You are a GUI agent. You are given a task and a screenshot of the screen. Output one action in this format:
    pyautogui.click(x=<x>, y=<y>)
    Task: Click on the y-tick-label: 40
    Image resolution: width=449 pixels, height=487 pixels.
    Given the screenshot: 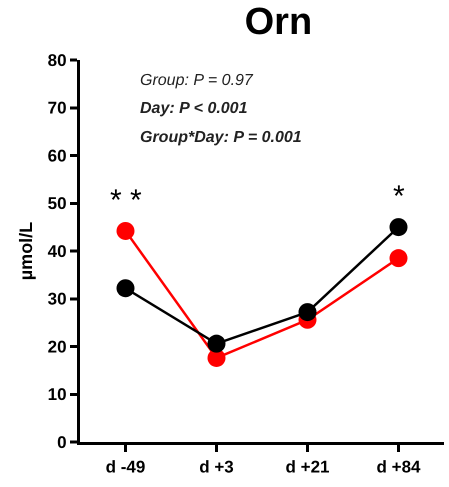 What is the action you would take?
    pyautogui.click(x=57, y=251)
    